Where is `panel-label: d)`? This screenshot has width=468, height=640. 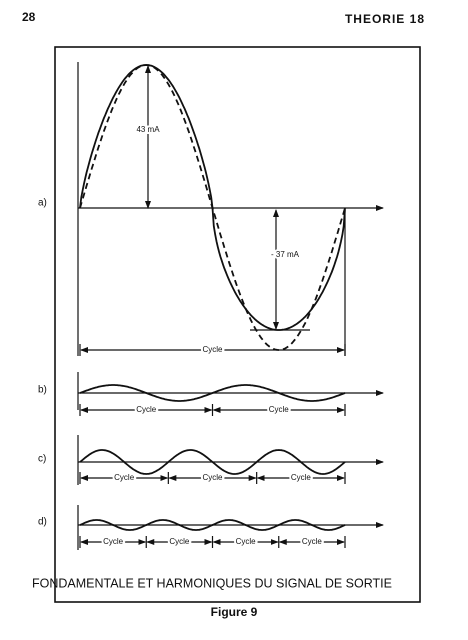 panel-label: d) is located at coordinates (42, 522).